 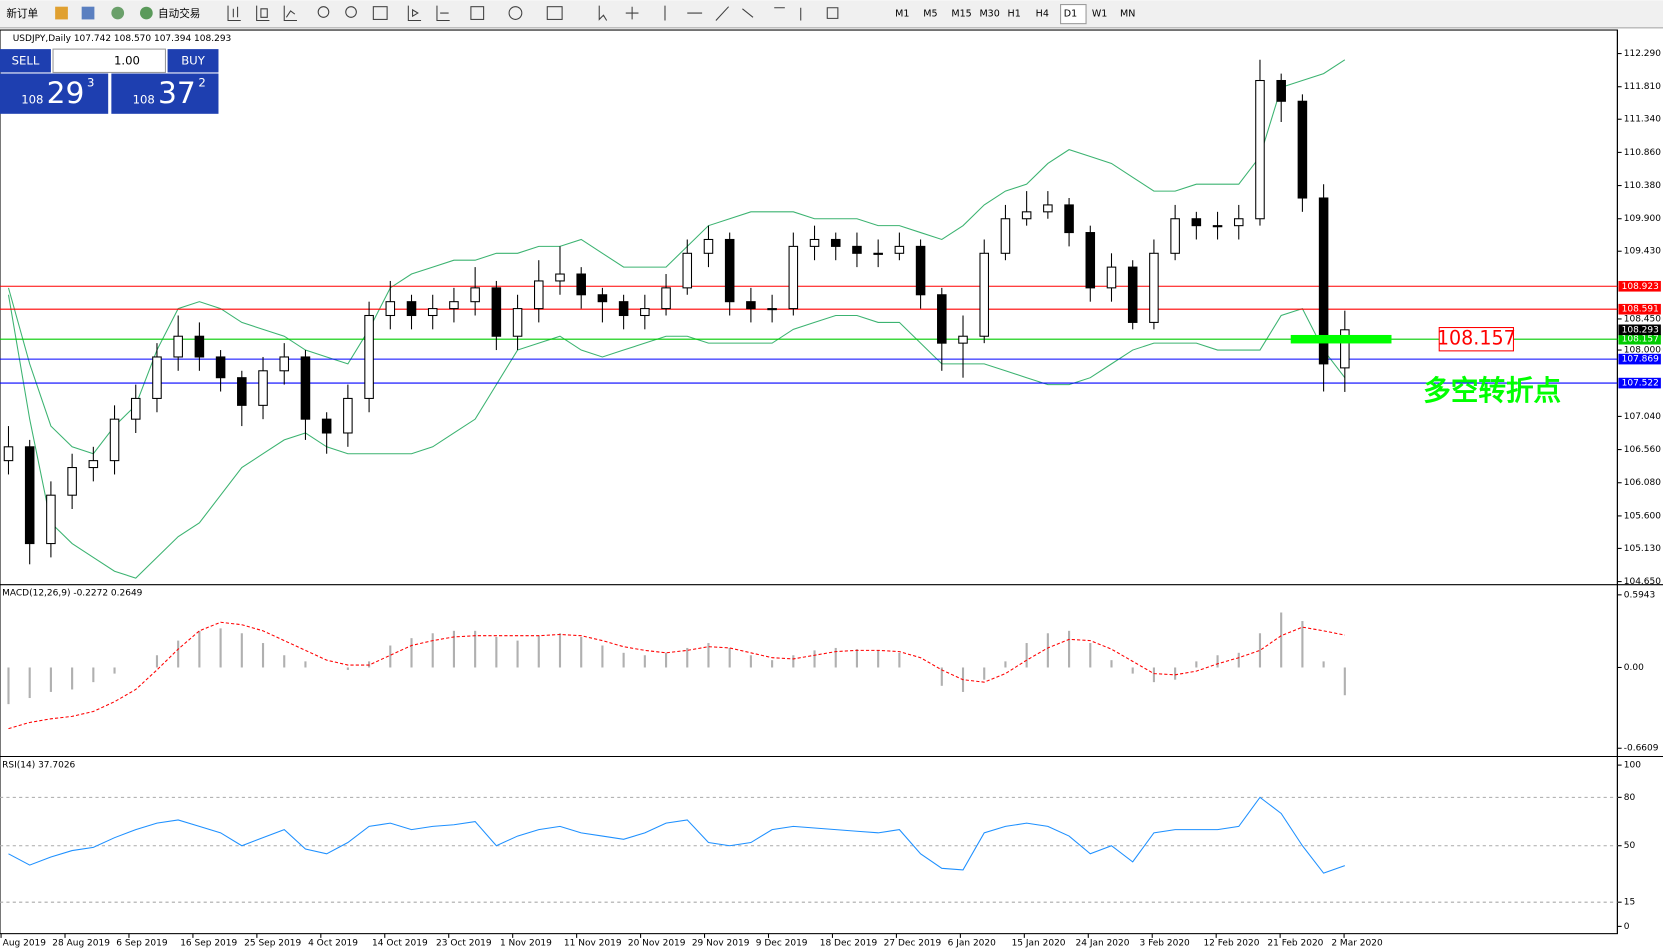 I want to click on timeframe: MN, so click(x=1127, y=14).